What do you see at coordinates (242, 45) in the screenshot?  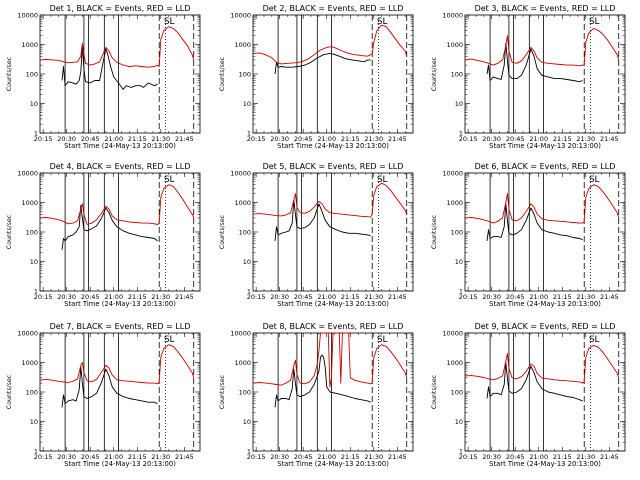 I see `y-tick-label: 1000` at bounding box center [242, 45].